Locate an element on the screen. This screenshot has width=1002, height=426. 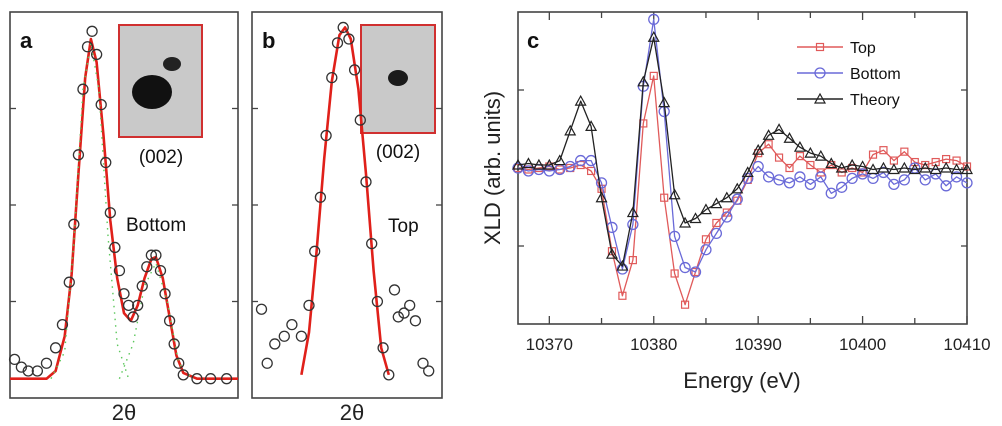
panel-a-inset-spot-large is located at coordinates (152, 92).